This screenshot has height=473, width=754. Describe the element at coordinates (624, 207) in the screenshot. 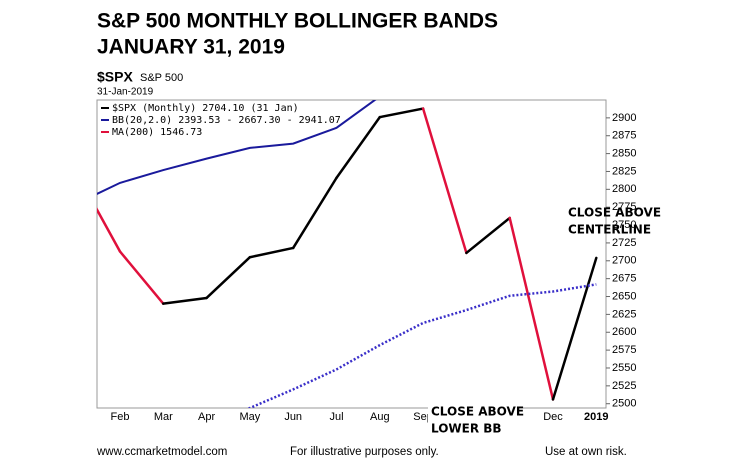

I see `y-tick-label: 2775` at that location.